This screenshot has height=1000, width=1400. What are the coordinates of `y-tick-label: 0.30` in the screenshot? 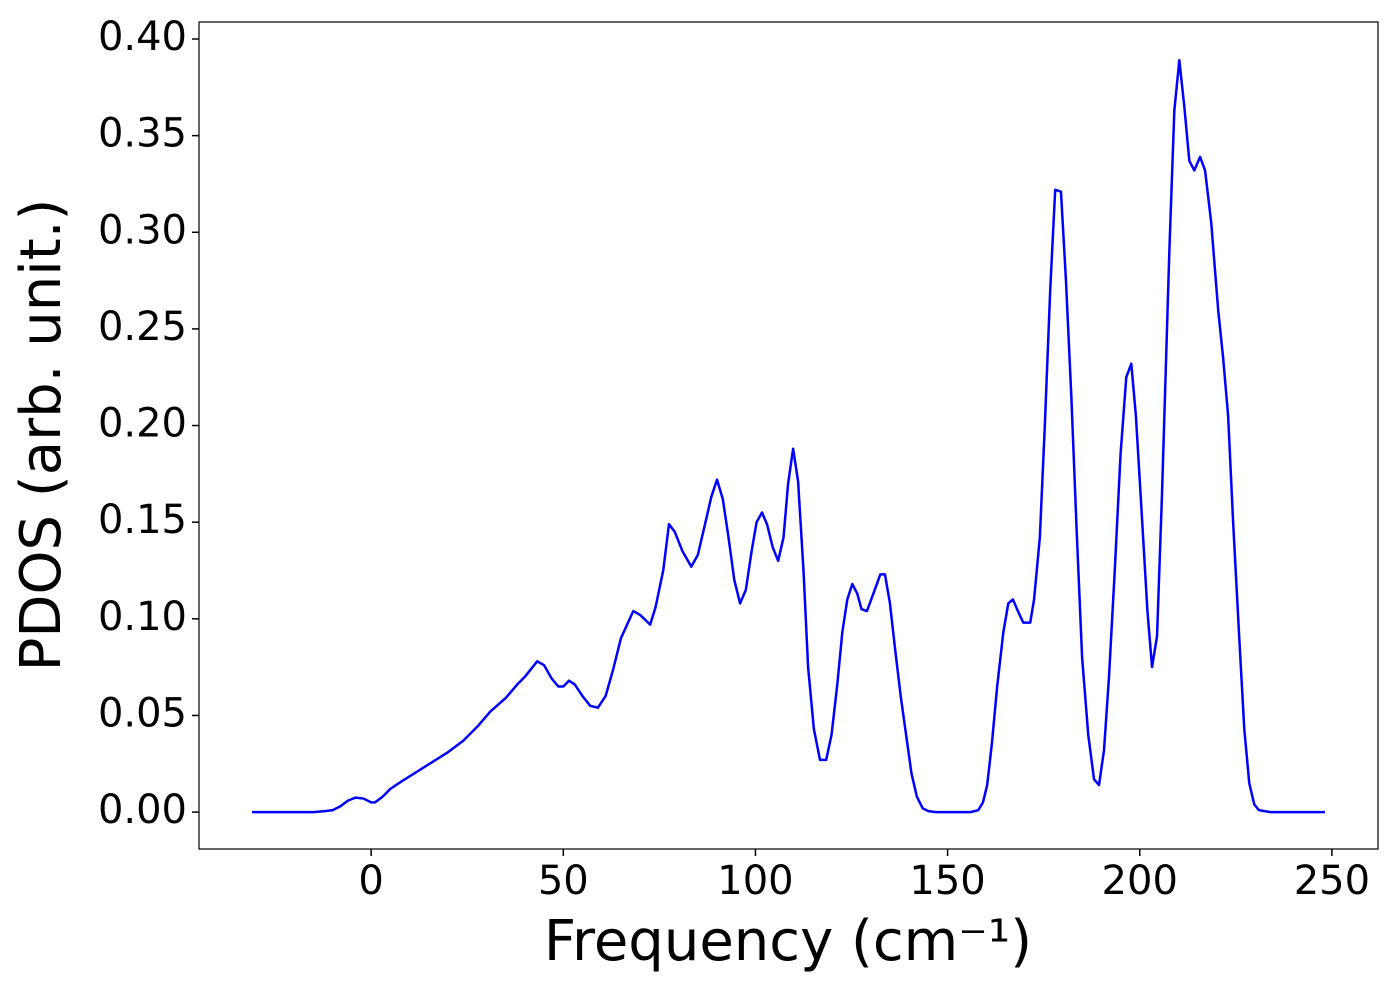 It's located at (142, 230).